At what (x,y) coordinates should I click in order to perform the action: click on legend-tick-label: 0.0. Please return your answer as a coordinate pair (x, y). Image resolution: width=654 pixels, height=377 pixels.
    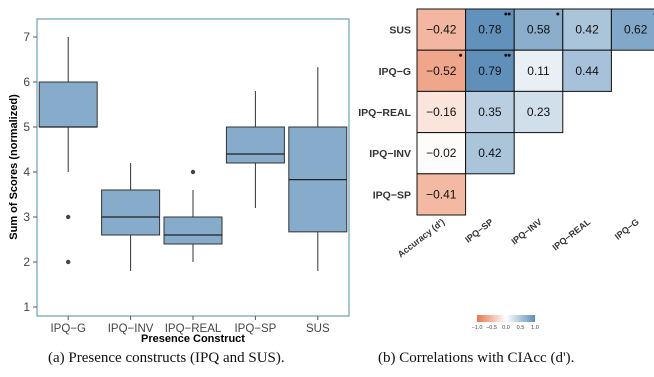
    Looking at the image, I should click on (506, 328).